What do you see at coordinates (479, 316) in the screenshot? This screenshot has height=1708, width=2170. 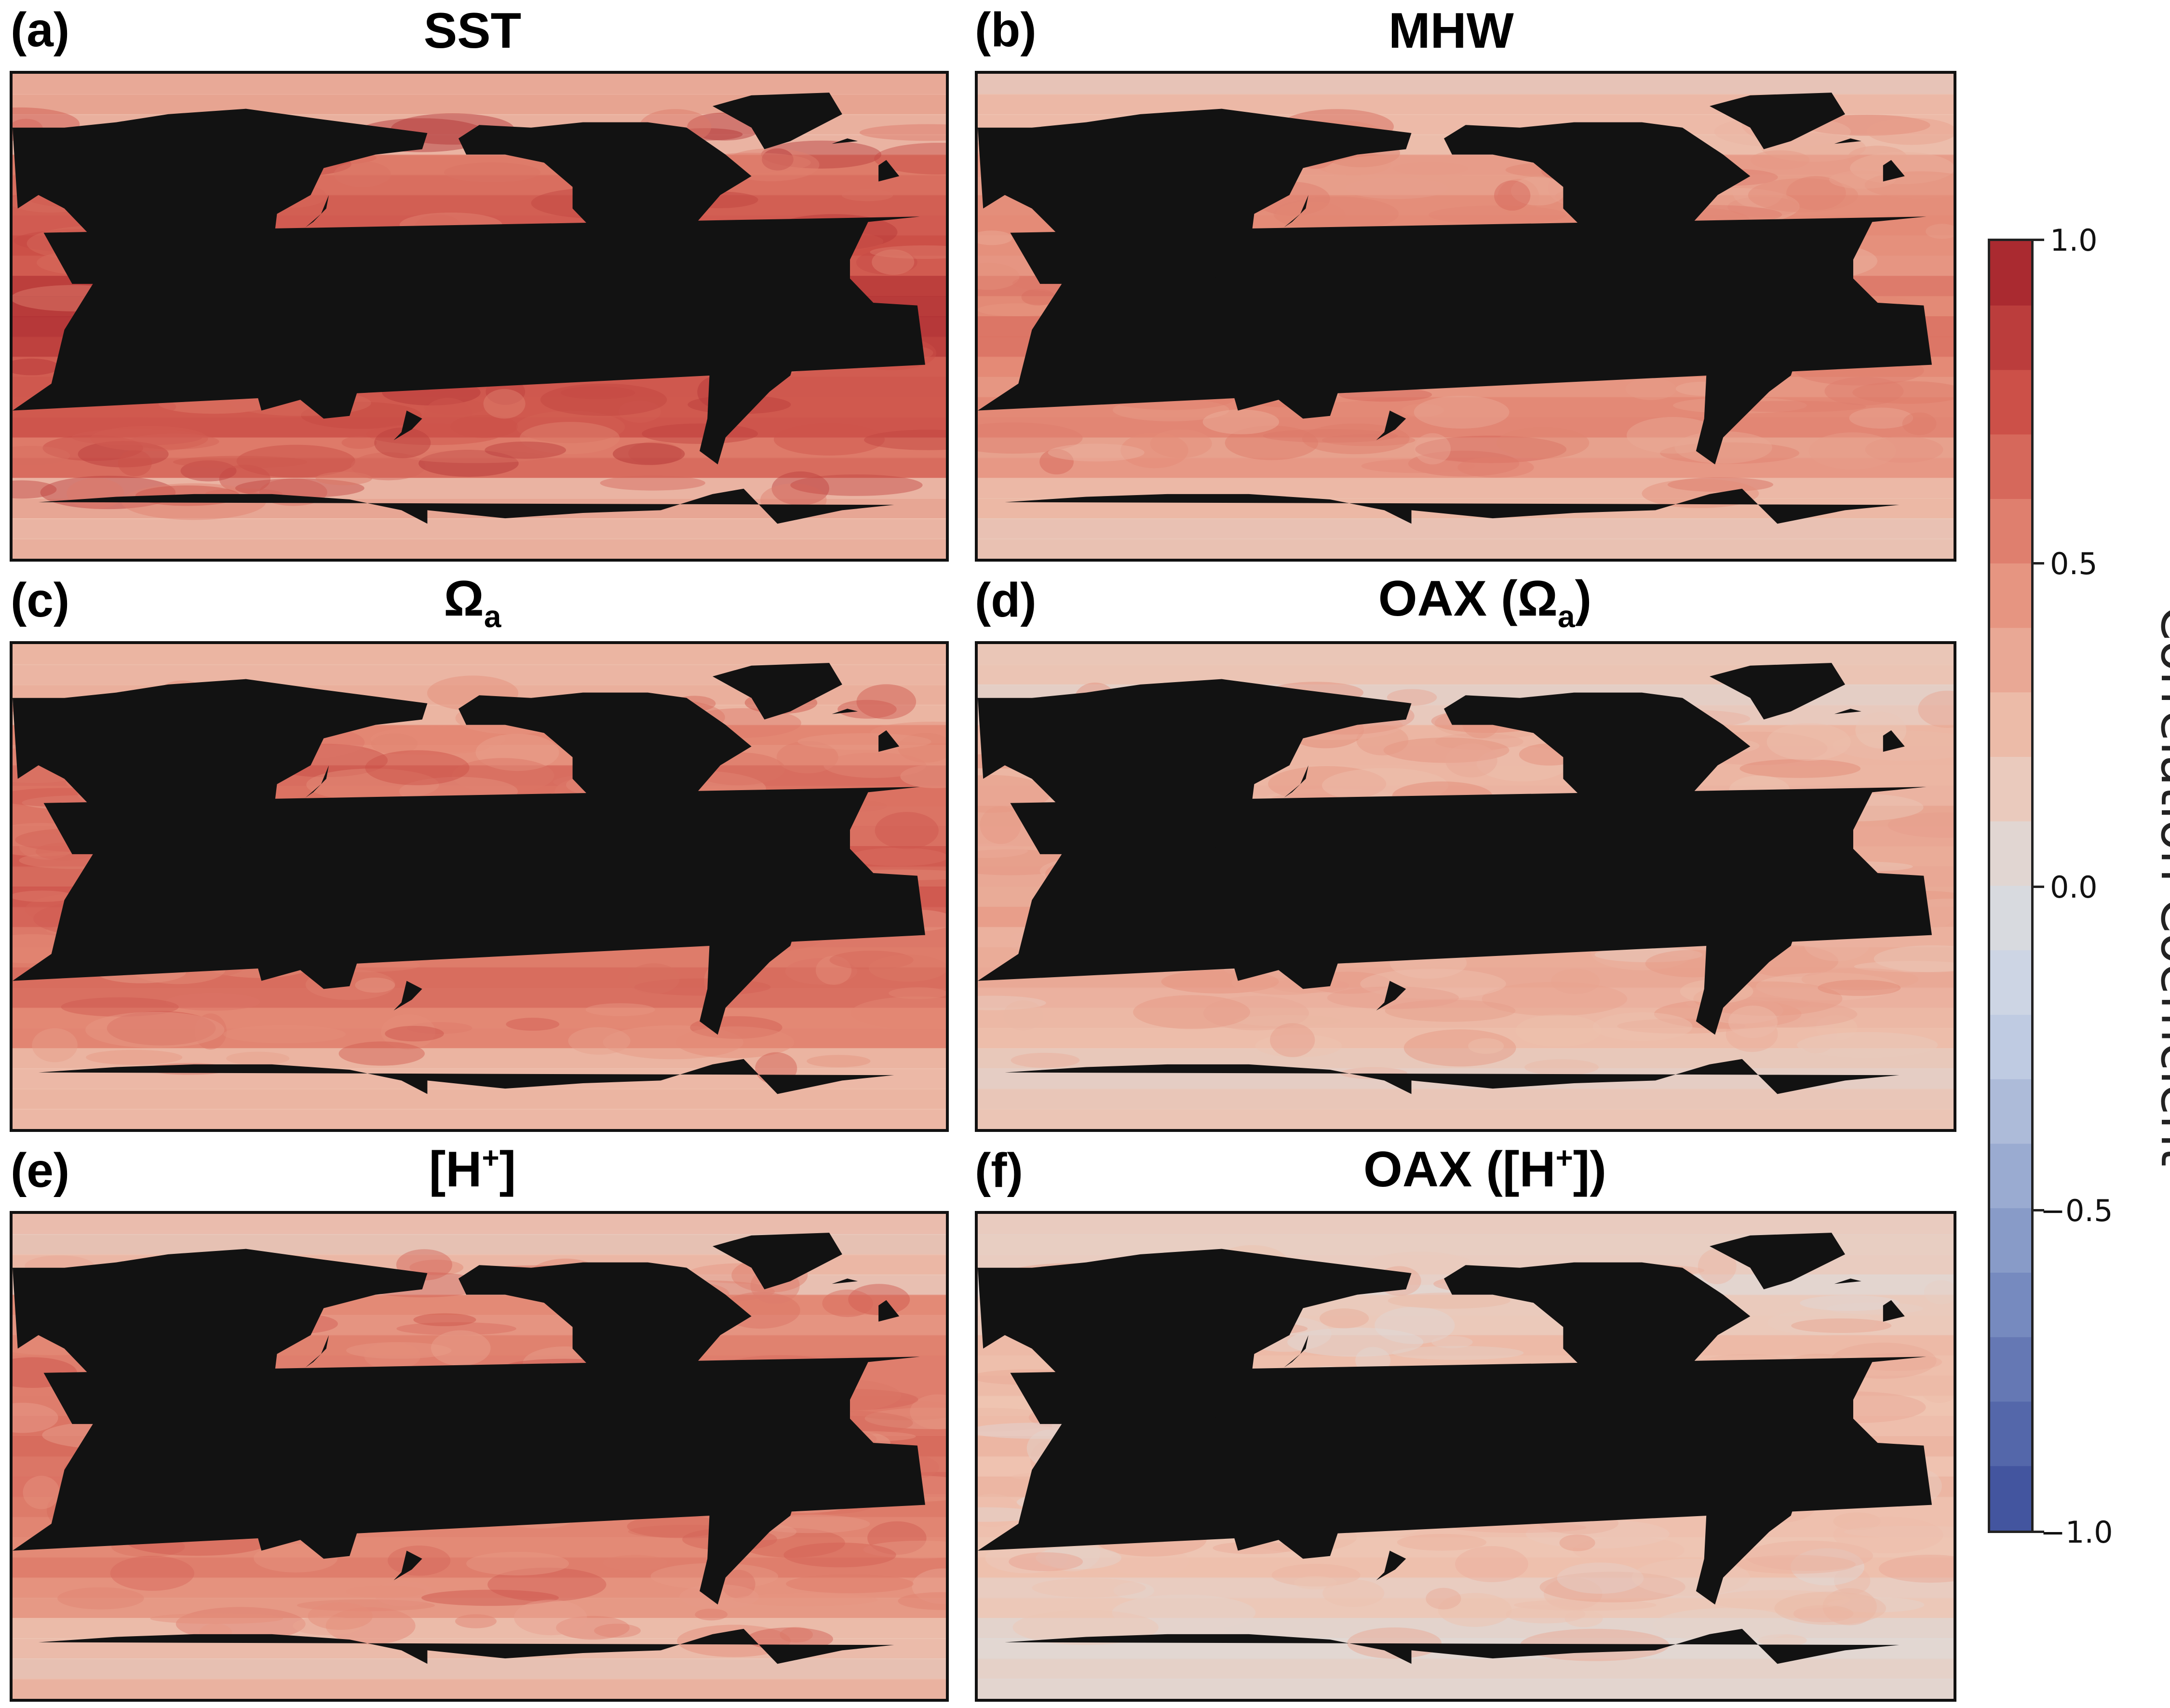 I see `map-panel-a` at bounding box center [479, 316].